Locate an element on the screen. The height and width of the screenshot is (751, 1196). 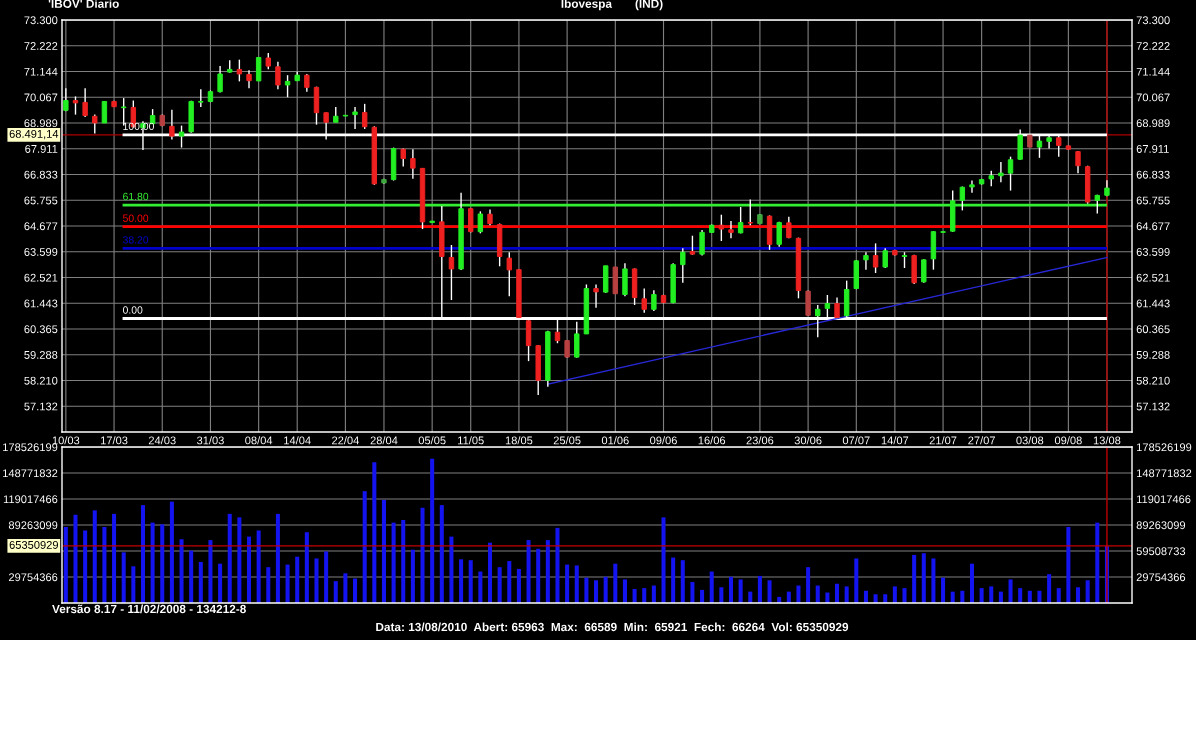
y-tick-label: 71.144 is located at coordinates (41, 71).